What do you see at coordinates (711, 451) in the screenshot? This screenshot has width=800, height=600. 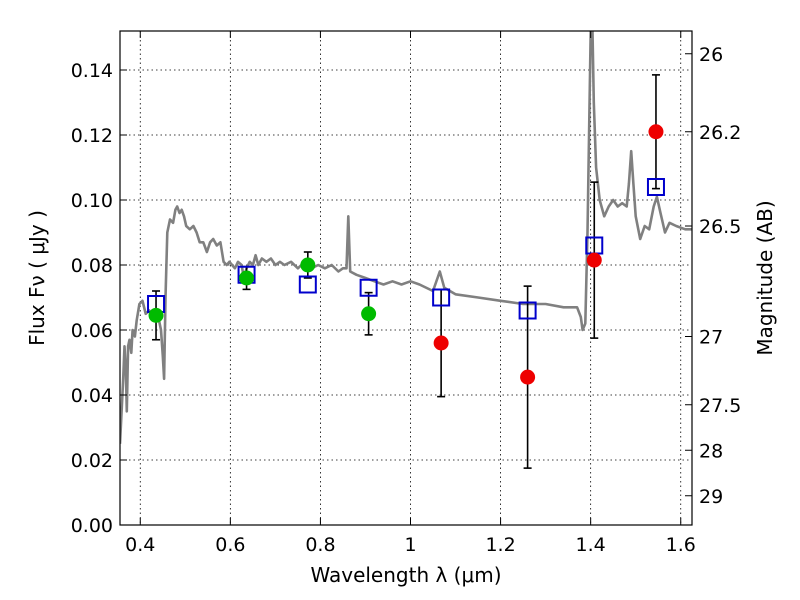 I see `y2-tick-label-5: 28` at bounding box center [711, 451].